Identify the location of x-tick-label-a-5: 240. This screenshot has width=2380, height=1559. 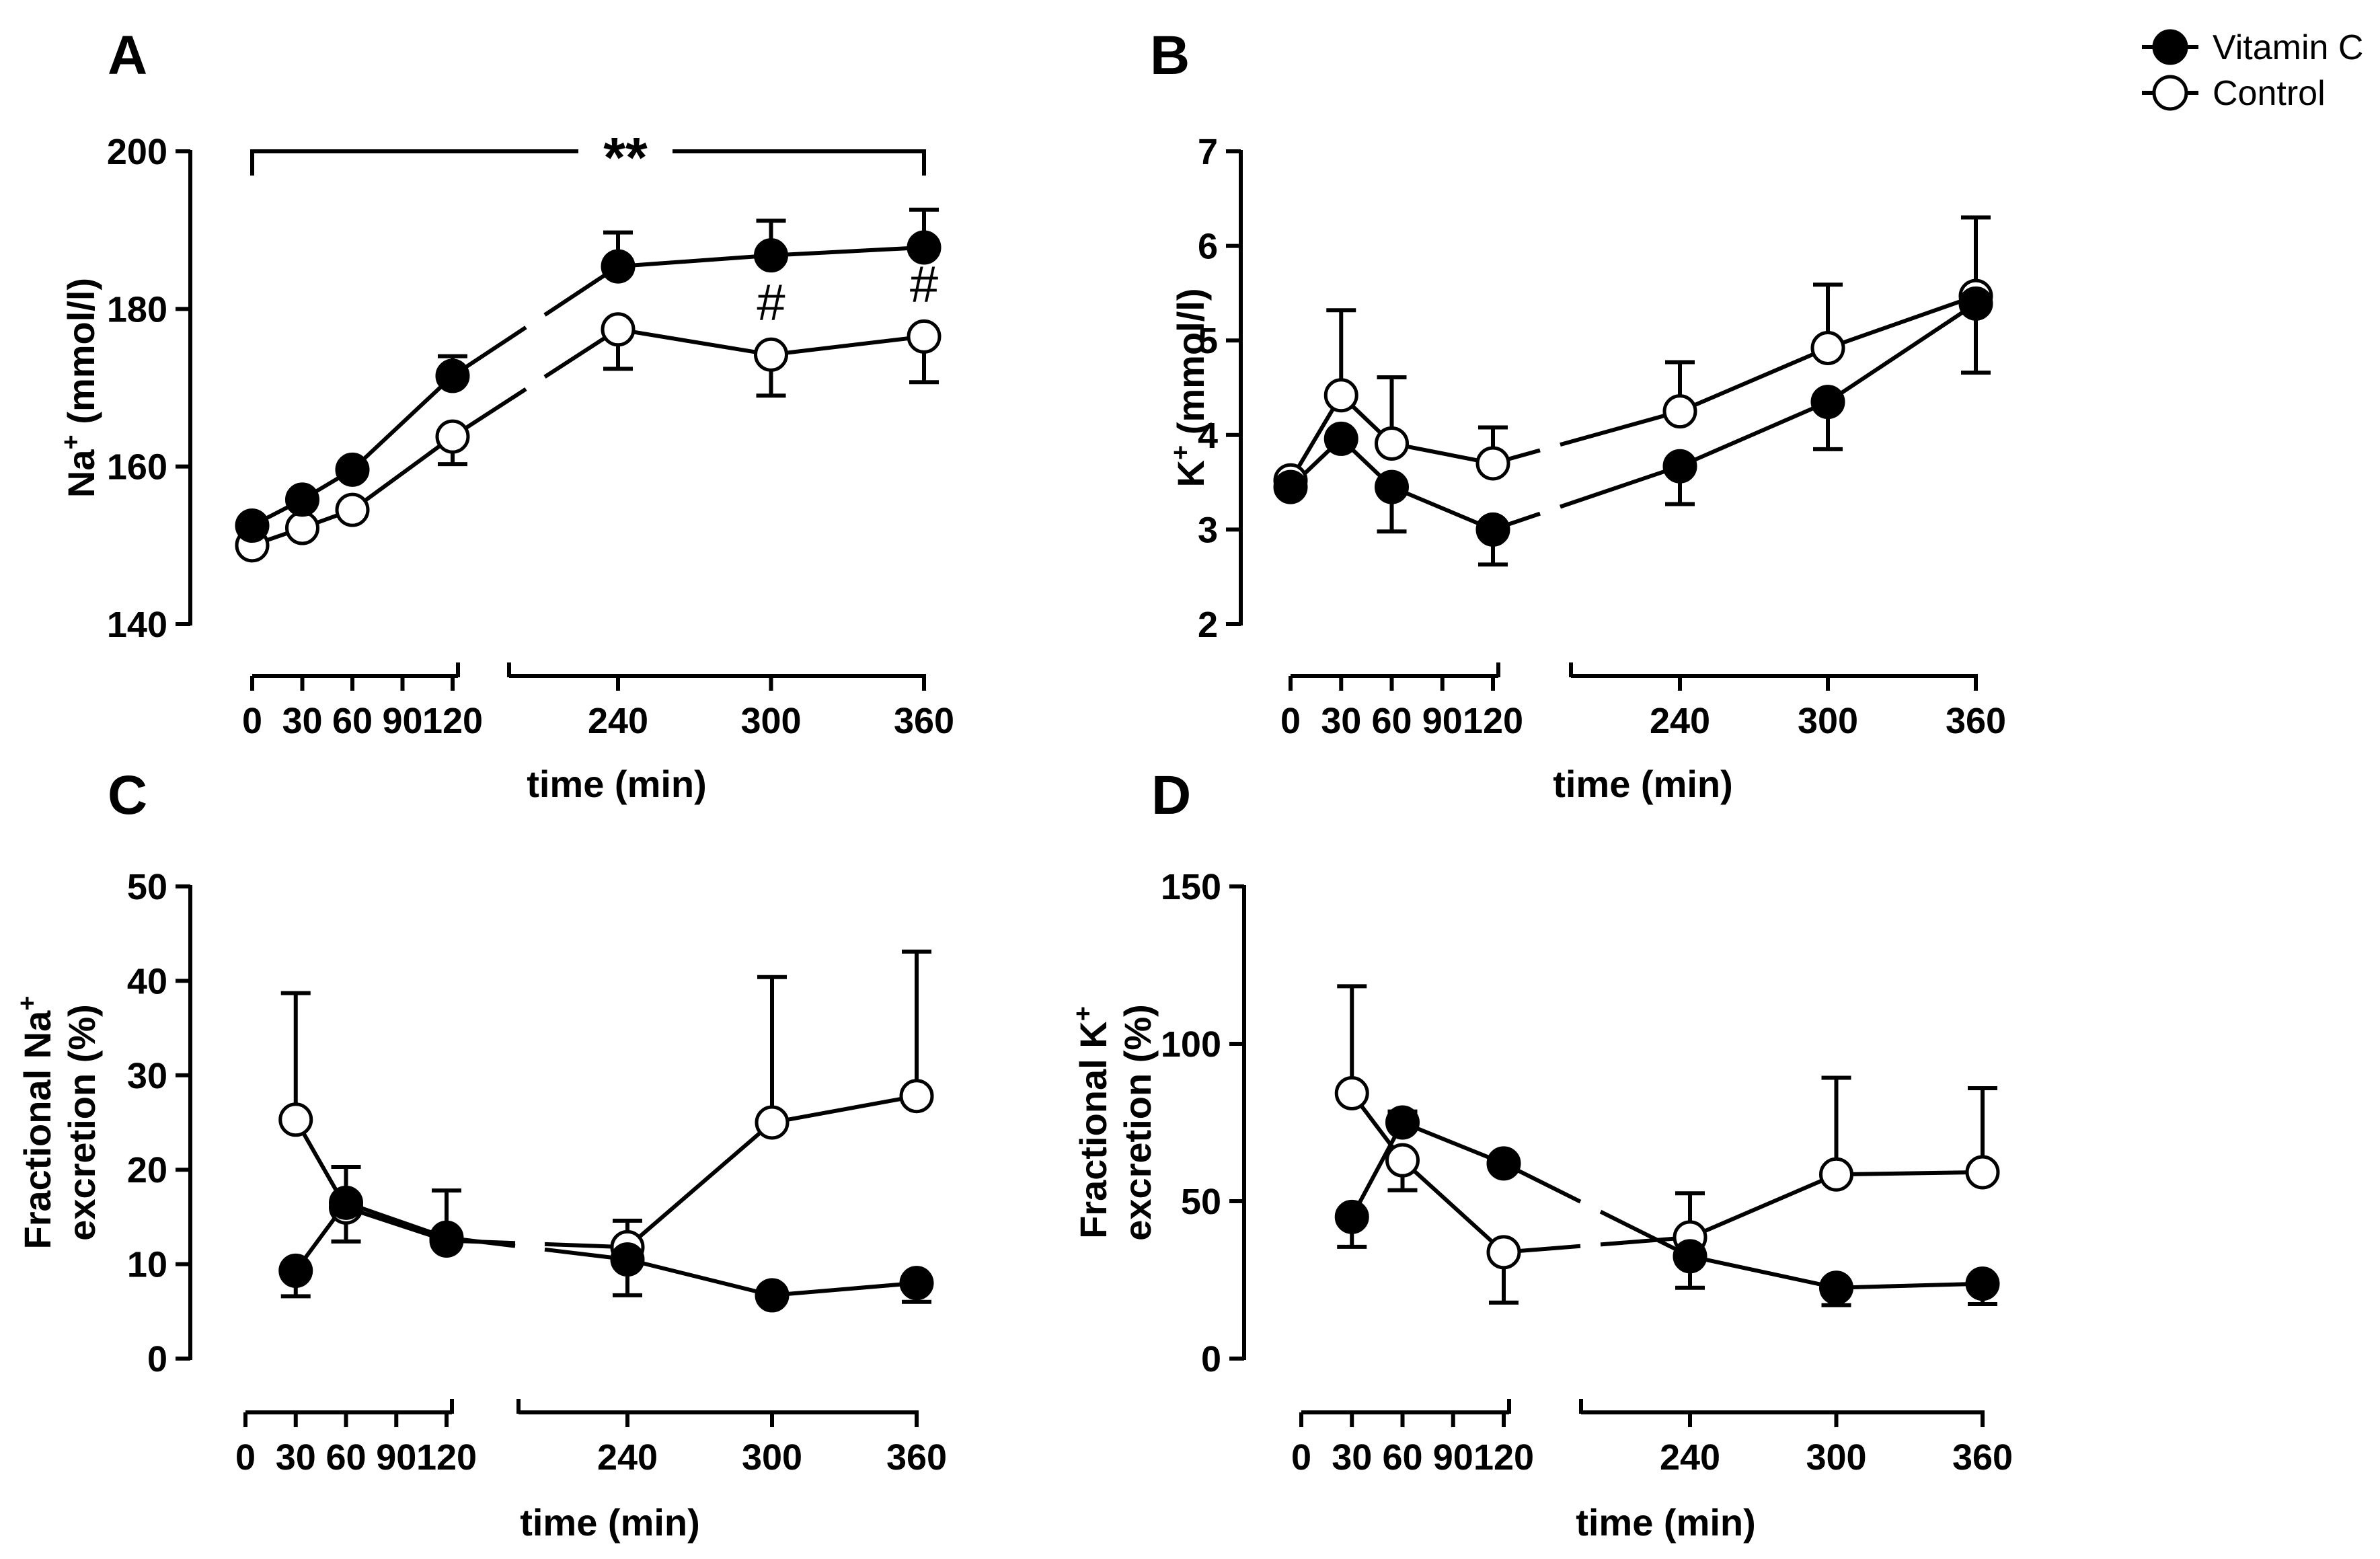
(618, 721).